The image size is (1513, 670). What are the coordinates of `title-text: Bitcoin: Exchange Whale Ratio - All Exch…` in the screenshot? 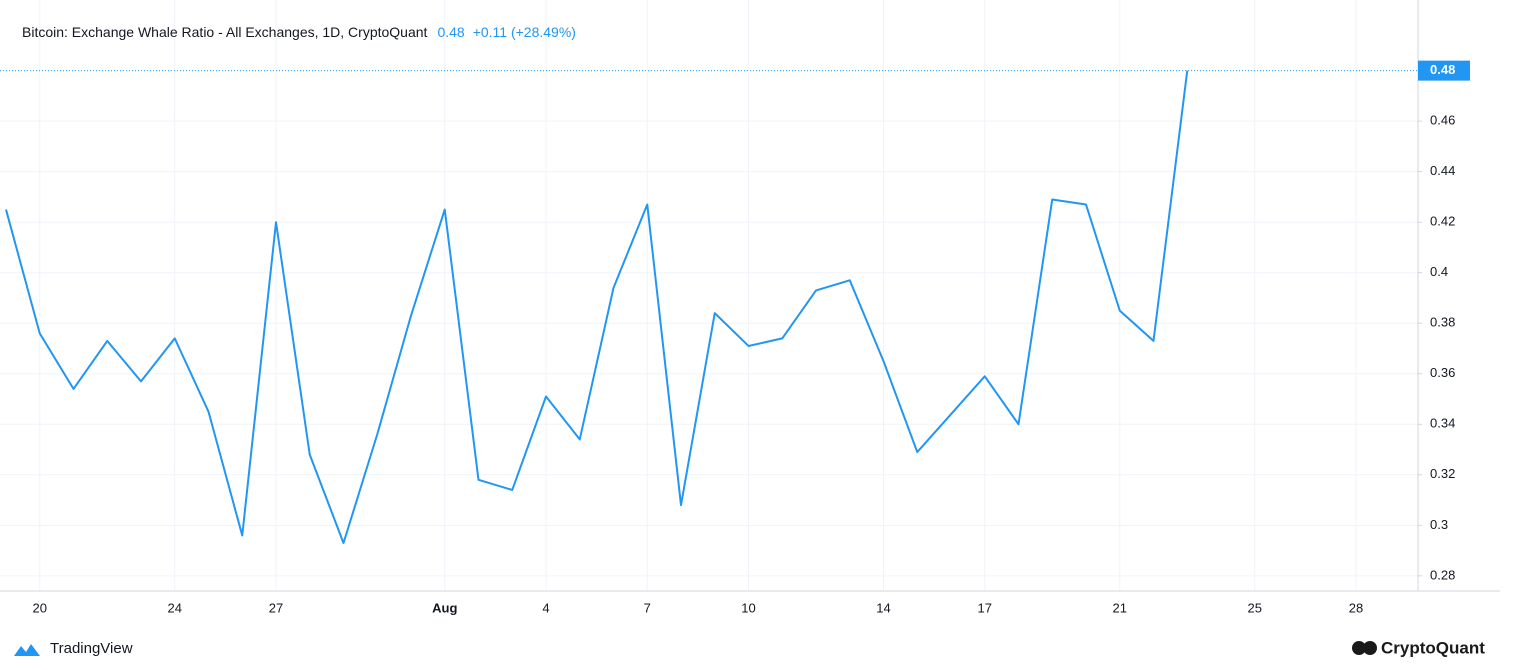 It's located at (225, 32).